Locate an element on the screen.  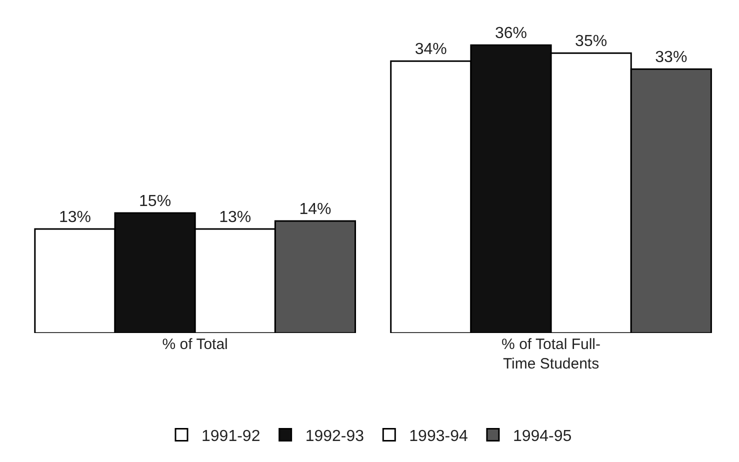
legend-label: 1992-93 is located at coordinates (334, 436).